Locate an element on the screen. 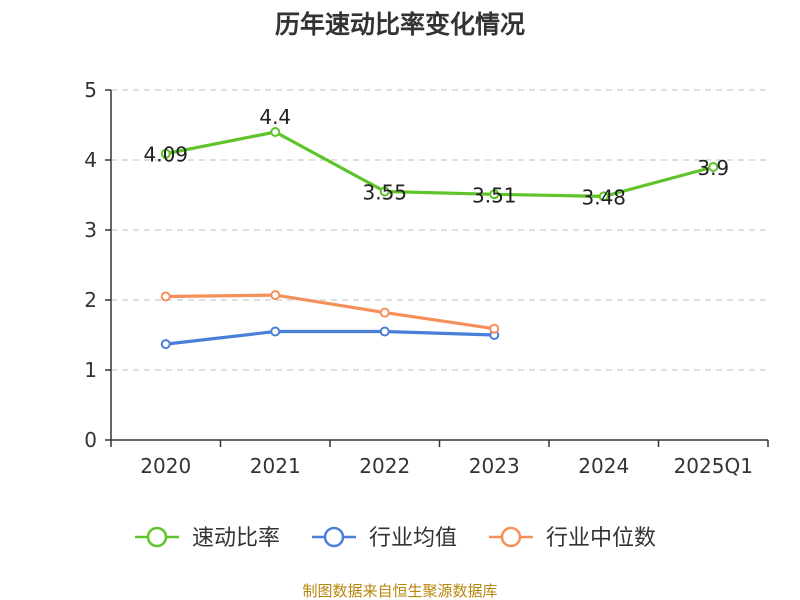 This screenshot has width=800, height=600. y-tick-label: 5 is located at coordinates (90, 90).